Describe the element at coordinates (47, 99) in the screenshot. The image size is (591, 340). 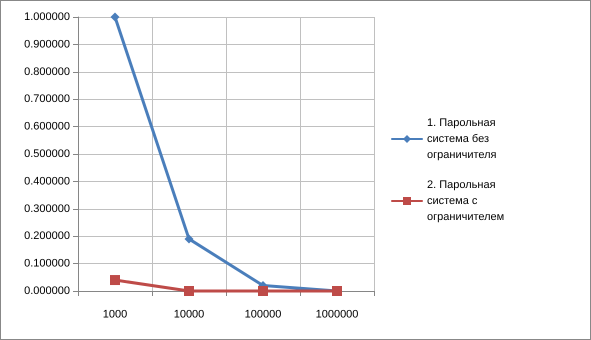
I see `y-tick-label: 0.700000` at that location.